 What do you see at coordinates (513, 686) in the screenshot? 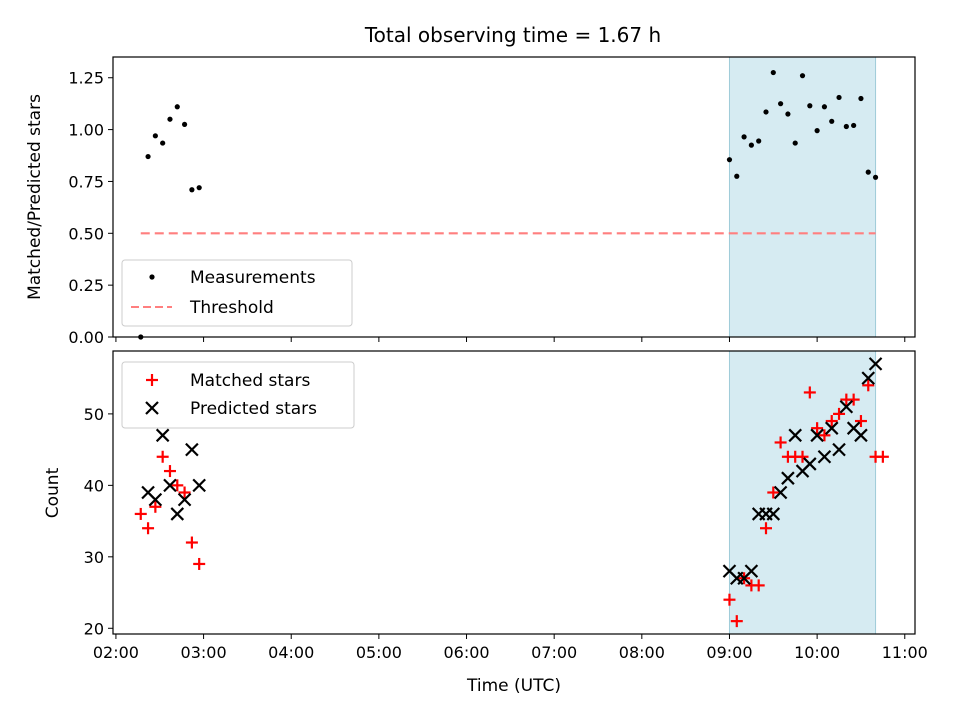
I see `x-axis-label: Time (UTC)` at bounding box center [513, 686].